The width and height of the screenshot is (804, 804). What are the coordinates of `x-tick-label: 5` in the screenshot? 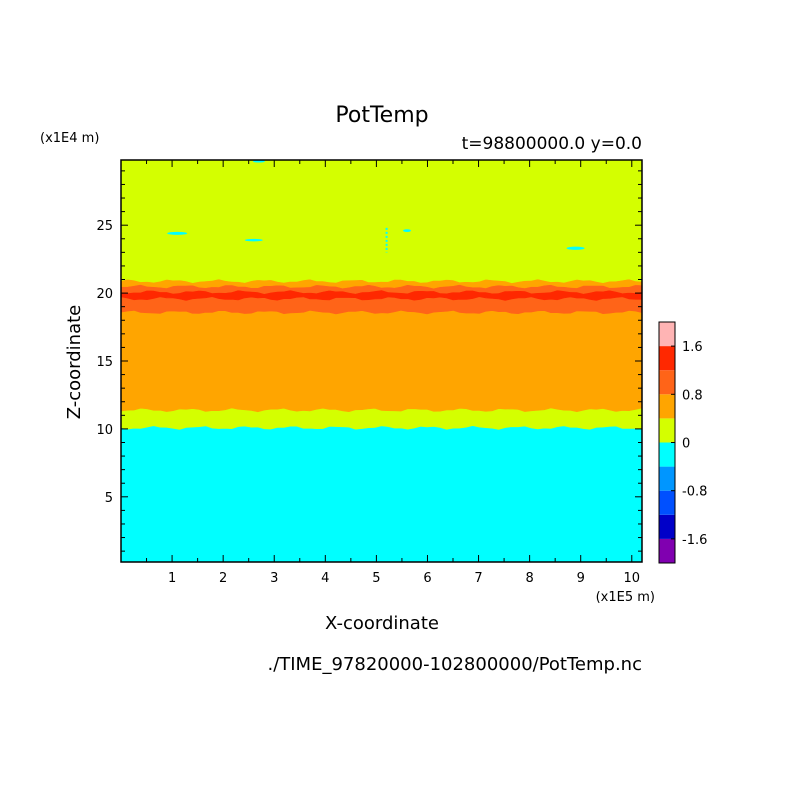 It's located at (376, 578).